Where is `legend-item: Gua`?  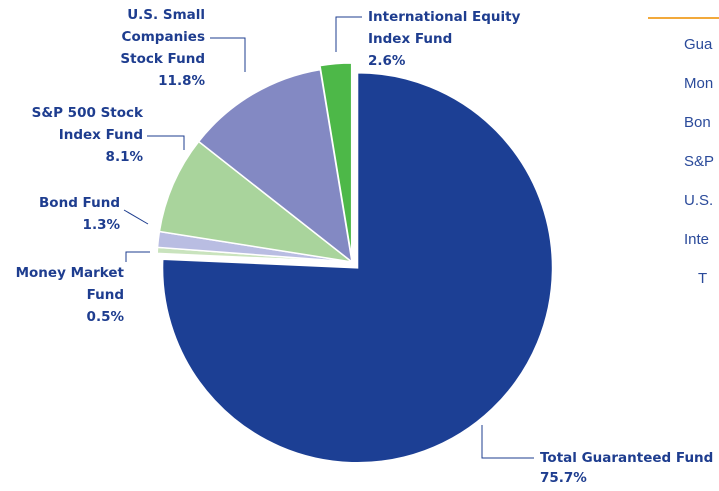
legend-item: Gua is located at coordinates (698, 44).